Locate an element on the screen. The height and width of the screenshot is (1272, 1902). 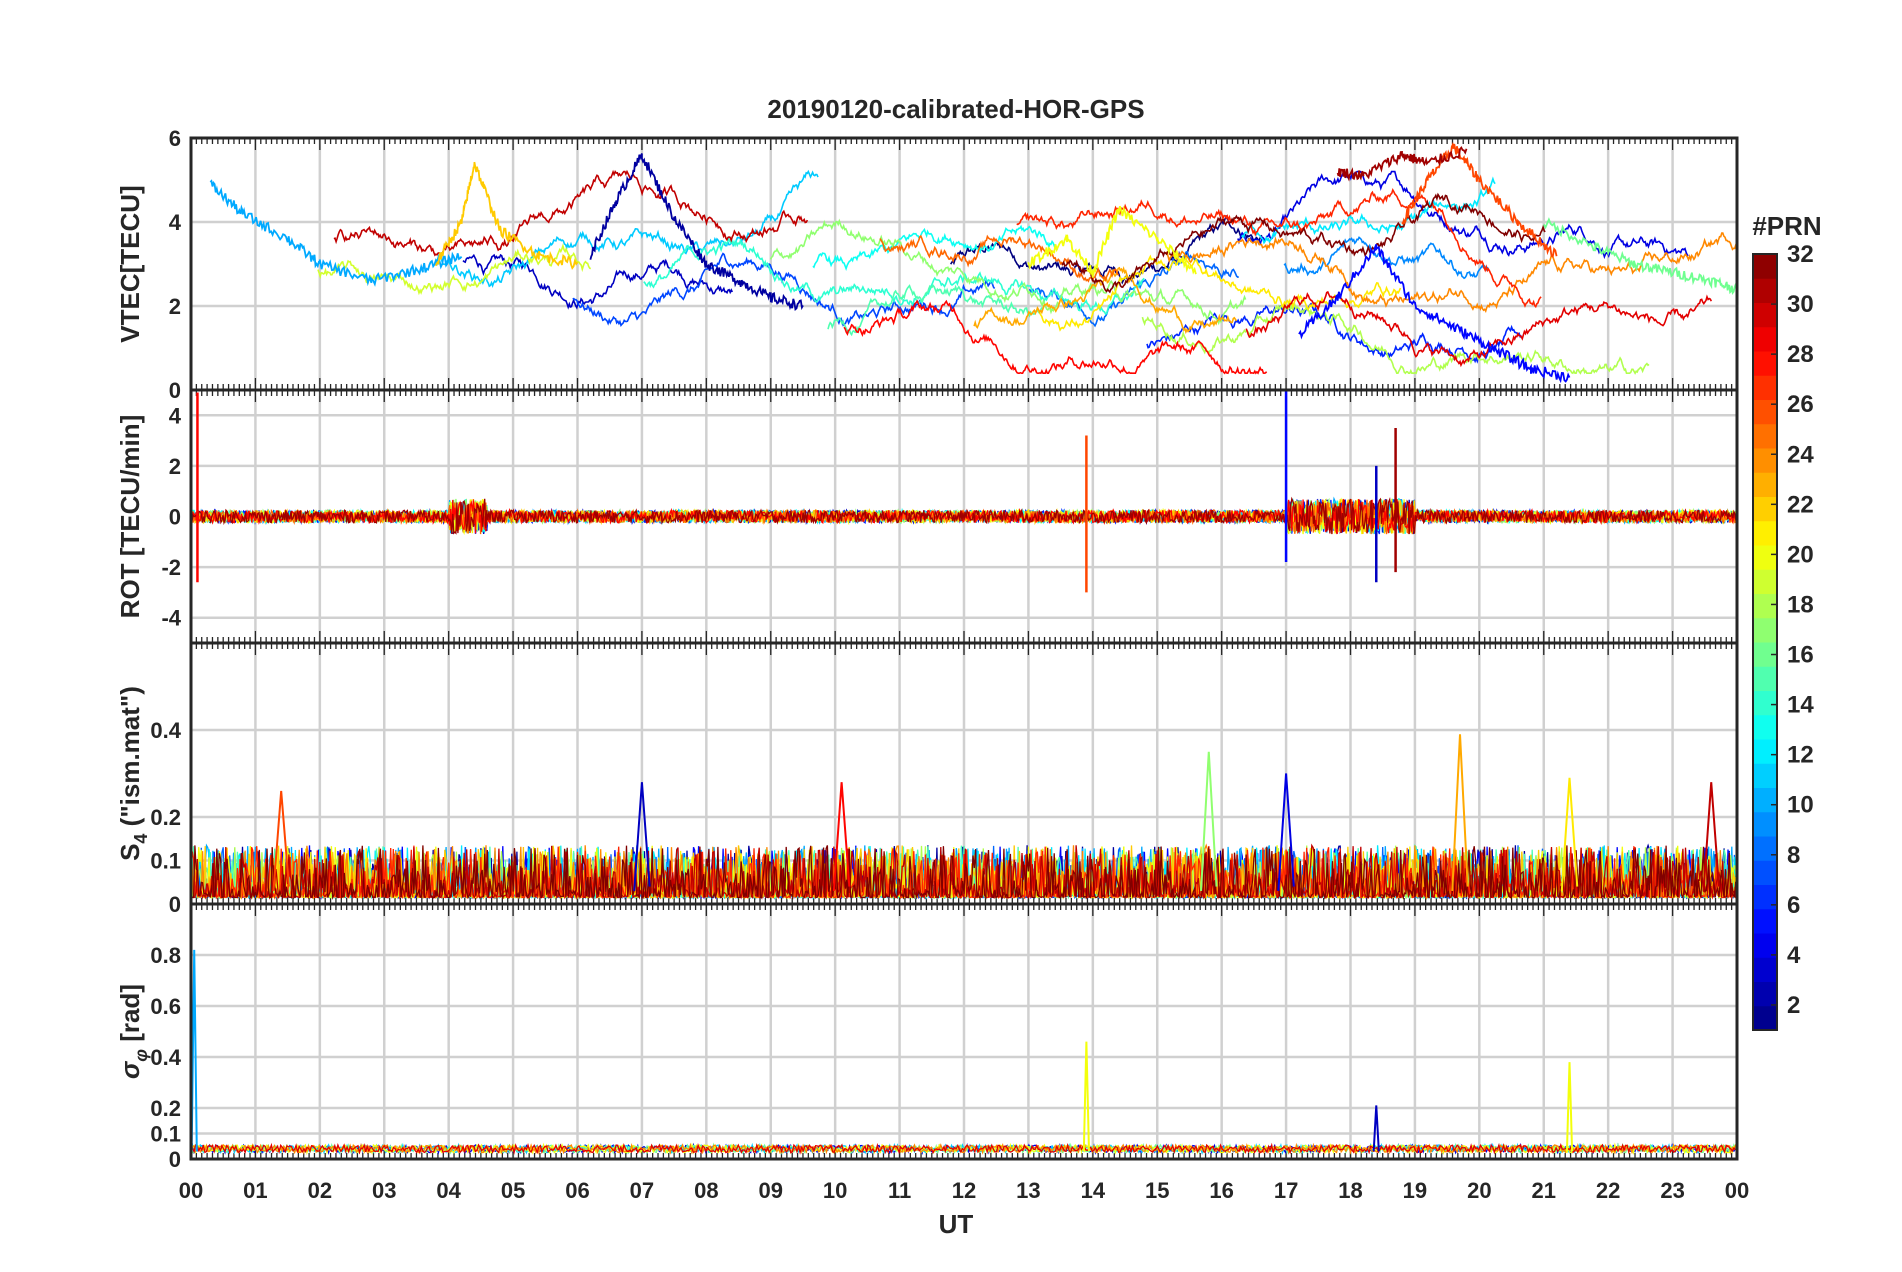
colorbar-tick-label: 2 is located at coordinates (1793, 1005).